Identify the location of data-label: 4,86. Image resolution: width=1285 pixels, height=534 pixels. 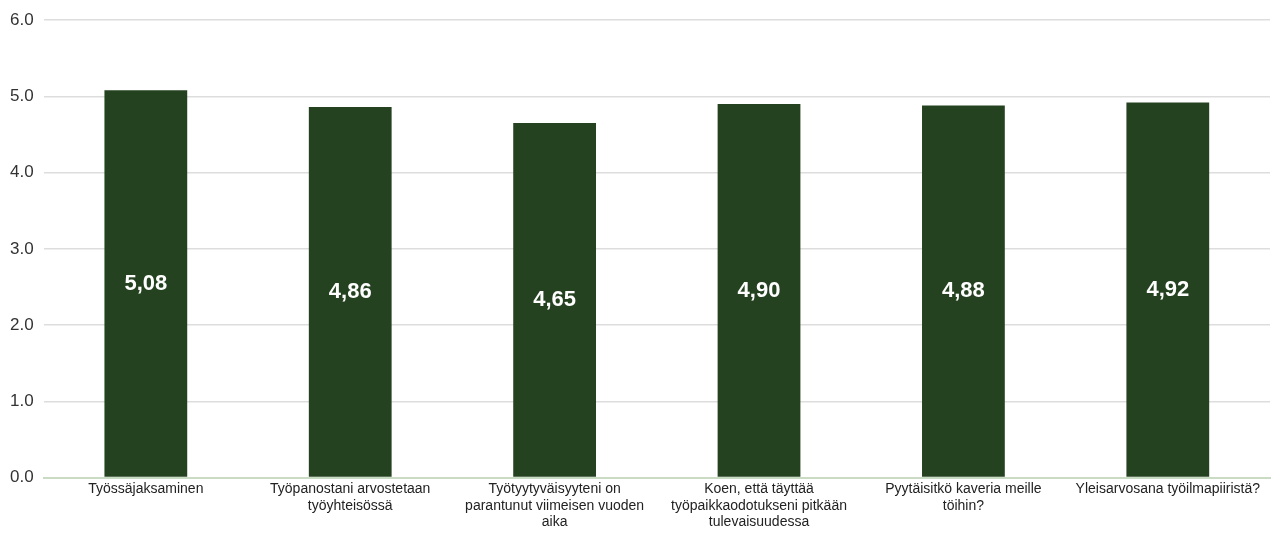
(350, 291).